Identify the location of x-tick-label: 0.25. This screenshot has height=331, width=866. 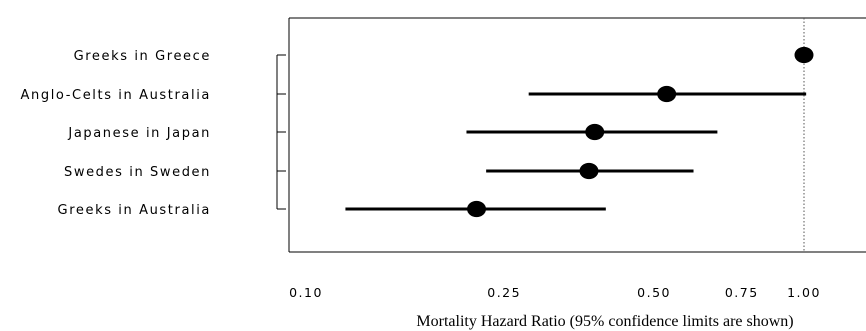
(504, 292).